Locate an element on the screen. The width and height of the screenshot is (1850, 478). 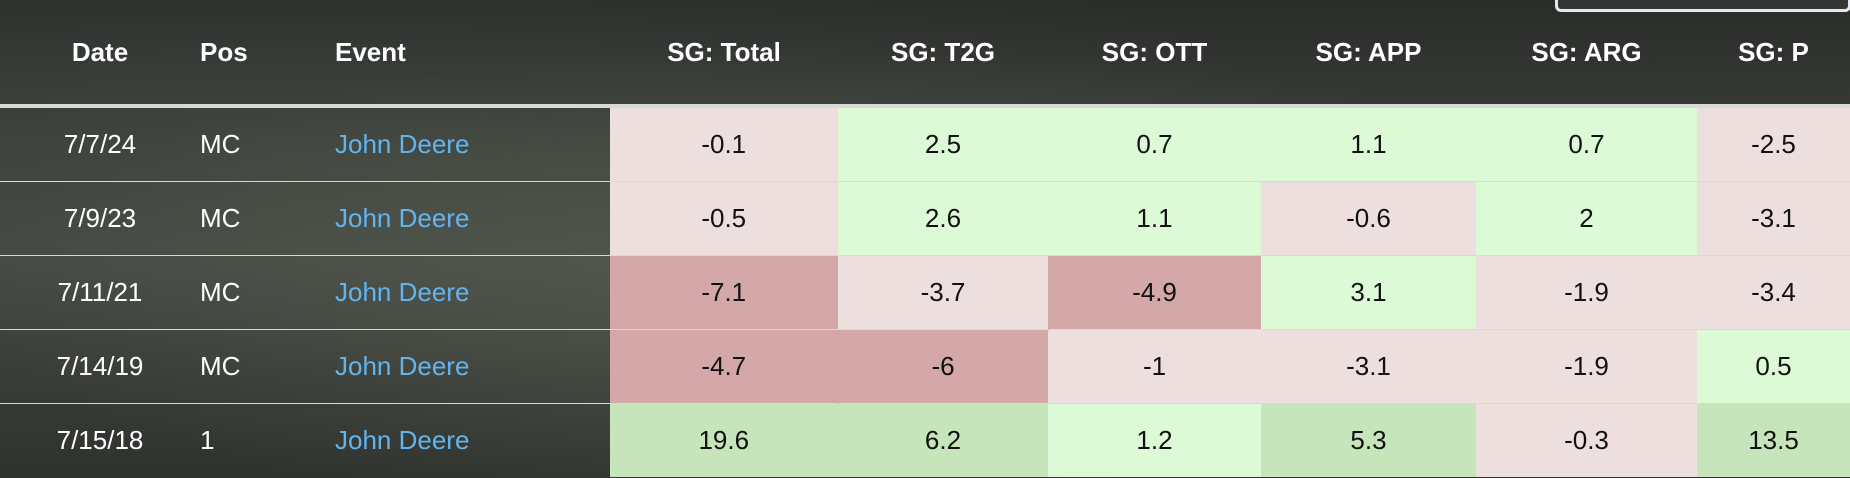
position-cell: 1 is located at coordinates (267, 440).